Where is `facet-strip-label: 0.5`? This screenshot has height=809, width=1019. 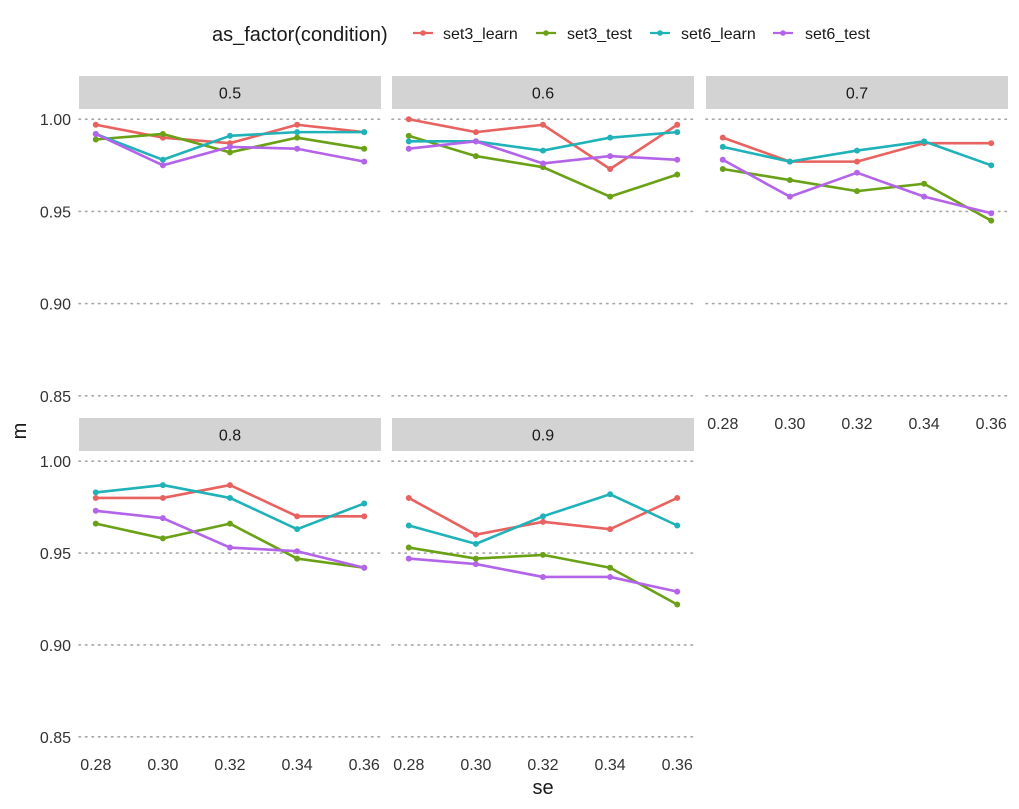 facet-strip-label: 0.5 is located at coordinates (230, 94).